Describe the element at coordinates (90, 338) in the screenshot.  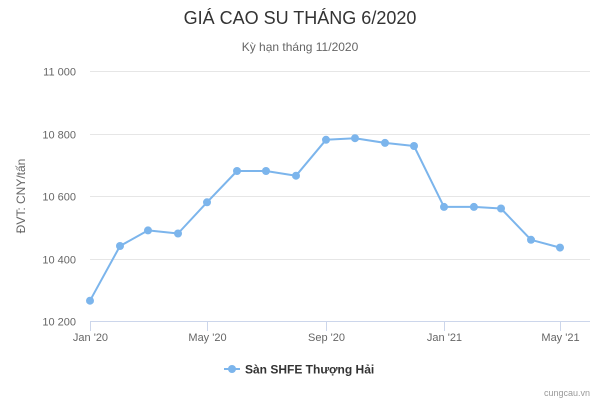
I see `x-tick-label: Jan '20` at that location.